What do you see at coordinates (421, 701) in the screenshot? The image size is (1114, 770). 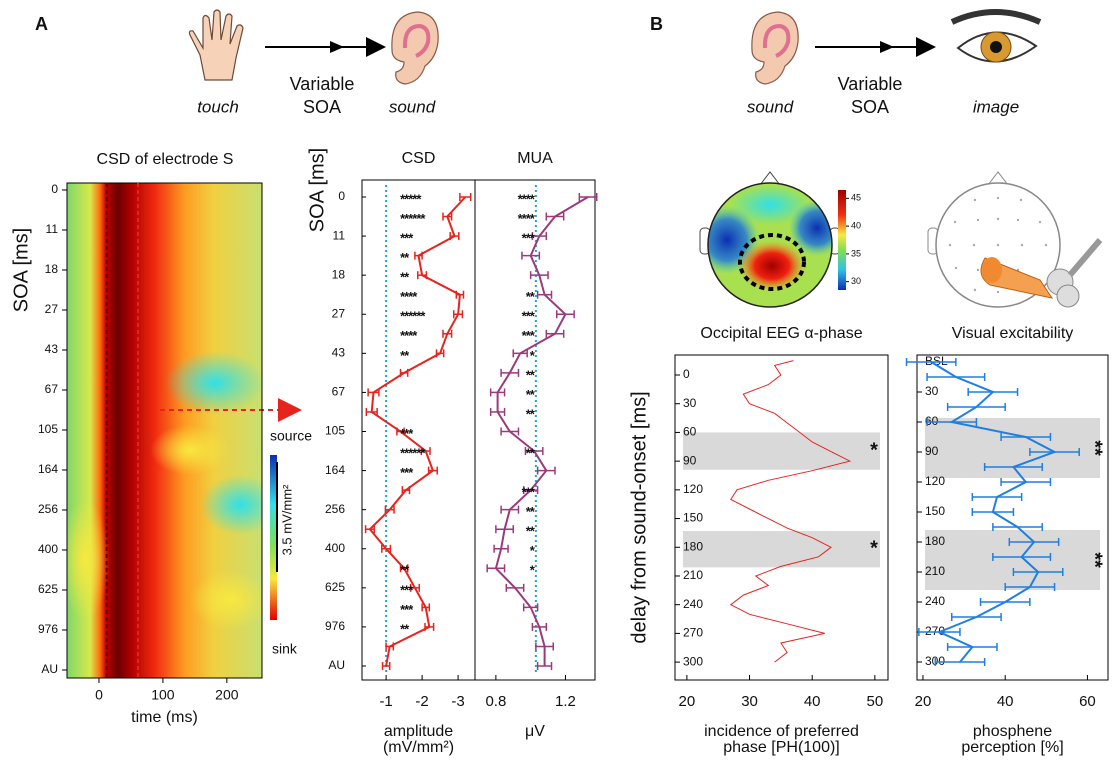 I see `x-tick-label: -2` at bounding box center [421, 701].